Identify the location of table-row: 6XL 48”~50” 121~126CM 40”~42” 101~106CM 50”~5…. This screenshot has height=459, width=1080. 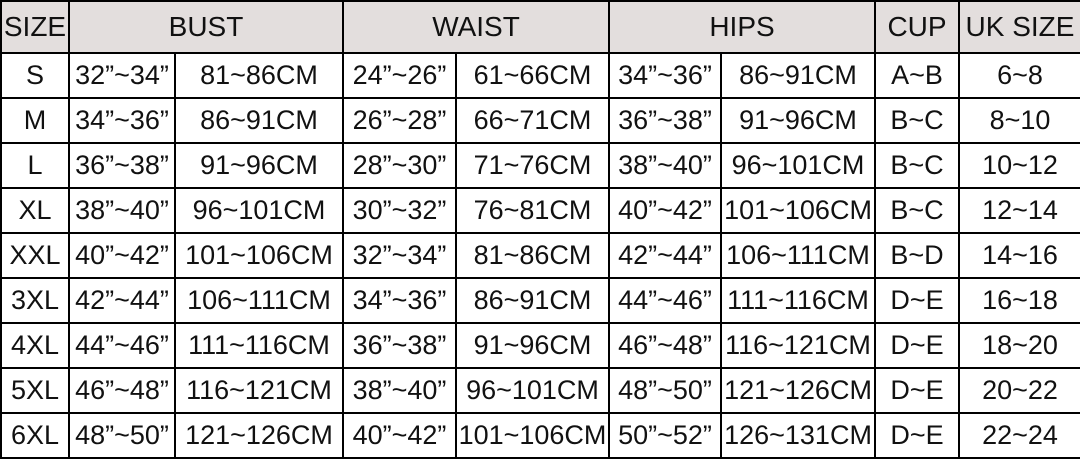
(540, 435).